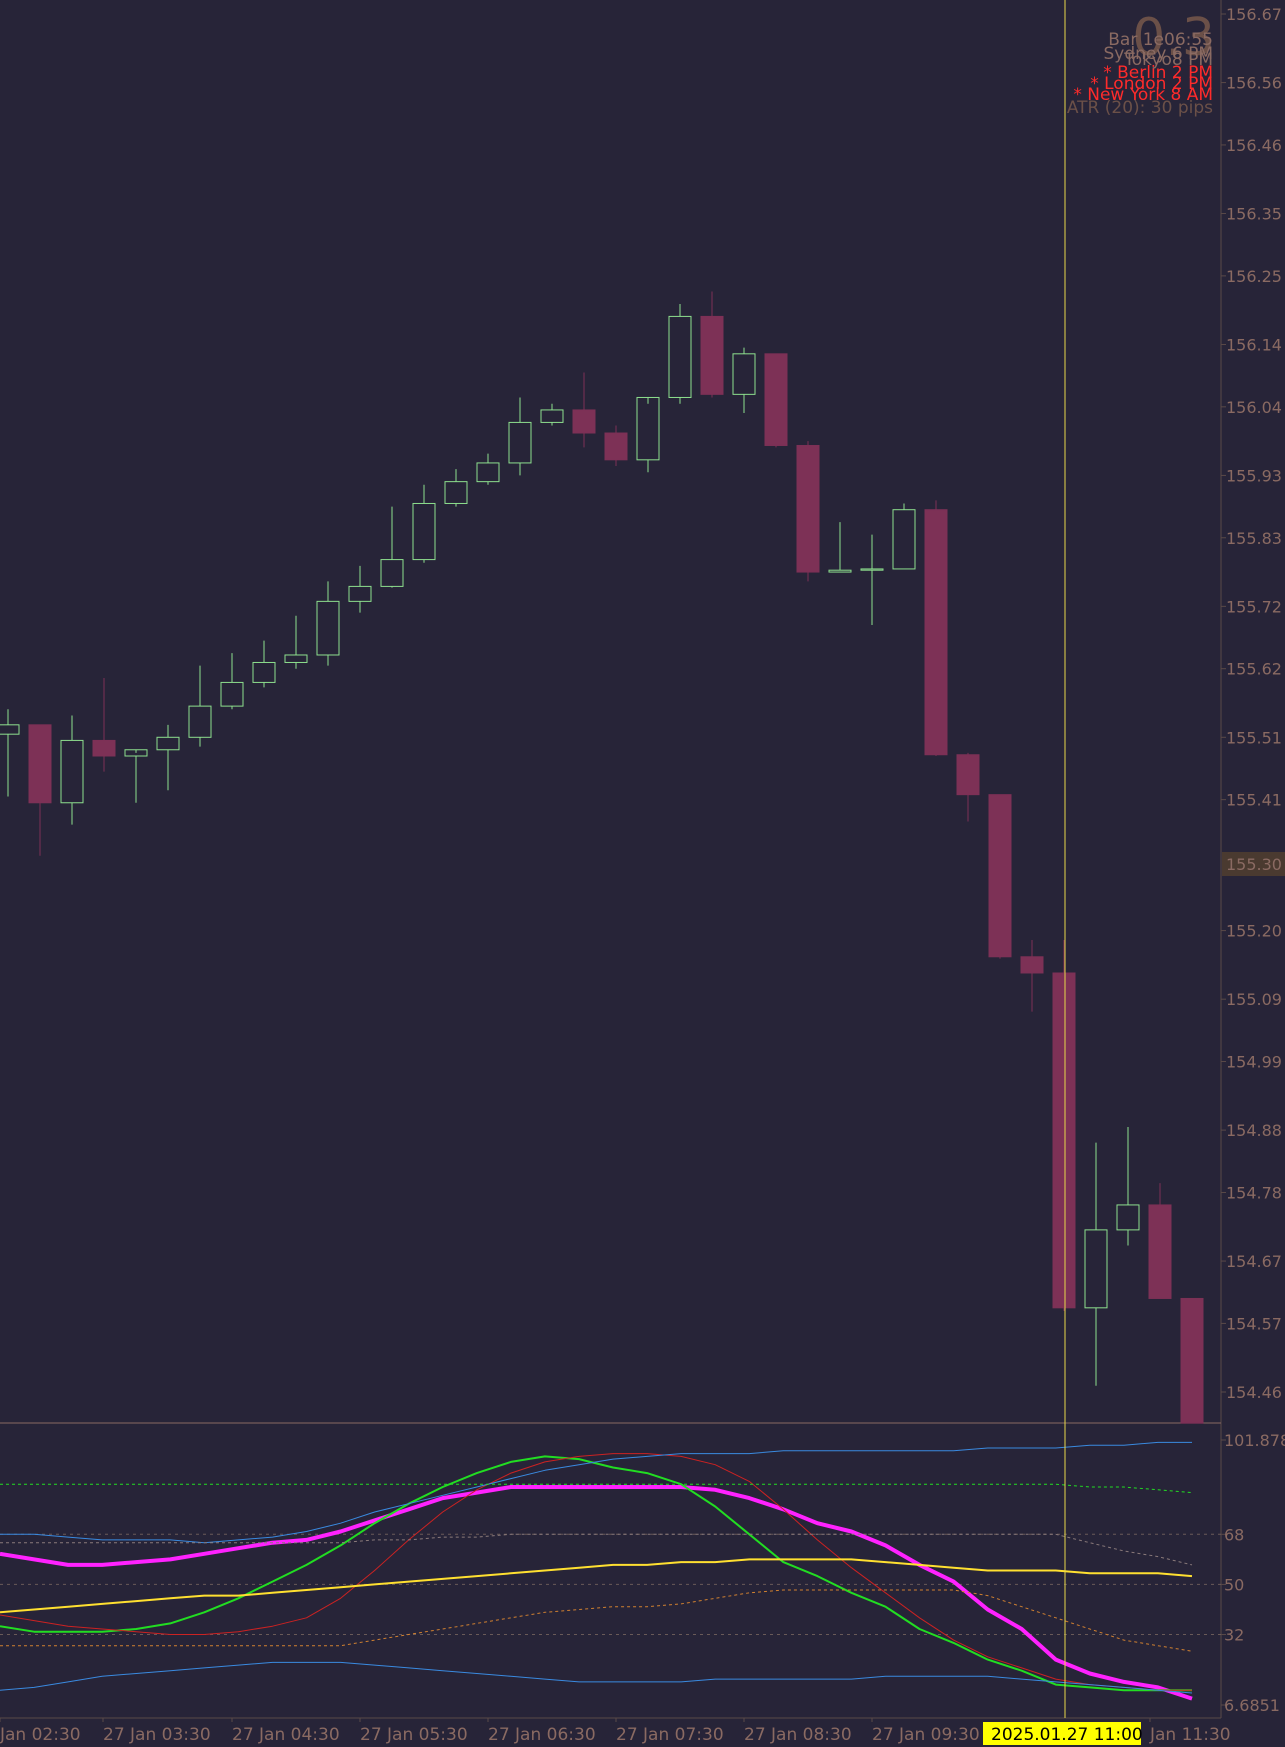 The height and width of the screenshot is (1747, 1285). I want to click on newyork-session: * New York 8 AM, so click(1143, 95).